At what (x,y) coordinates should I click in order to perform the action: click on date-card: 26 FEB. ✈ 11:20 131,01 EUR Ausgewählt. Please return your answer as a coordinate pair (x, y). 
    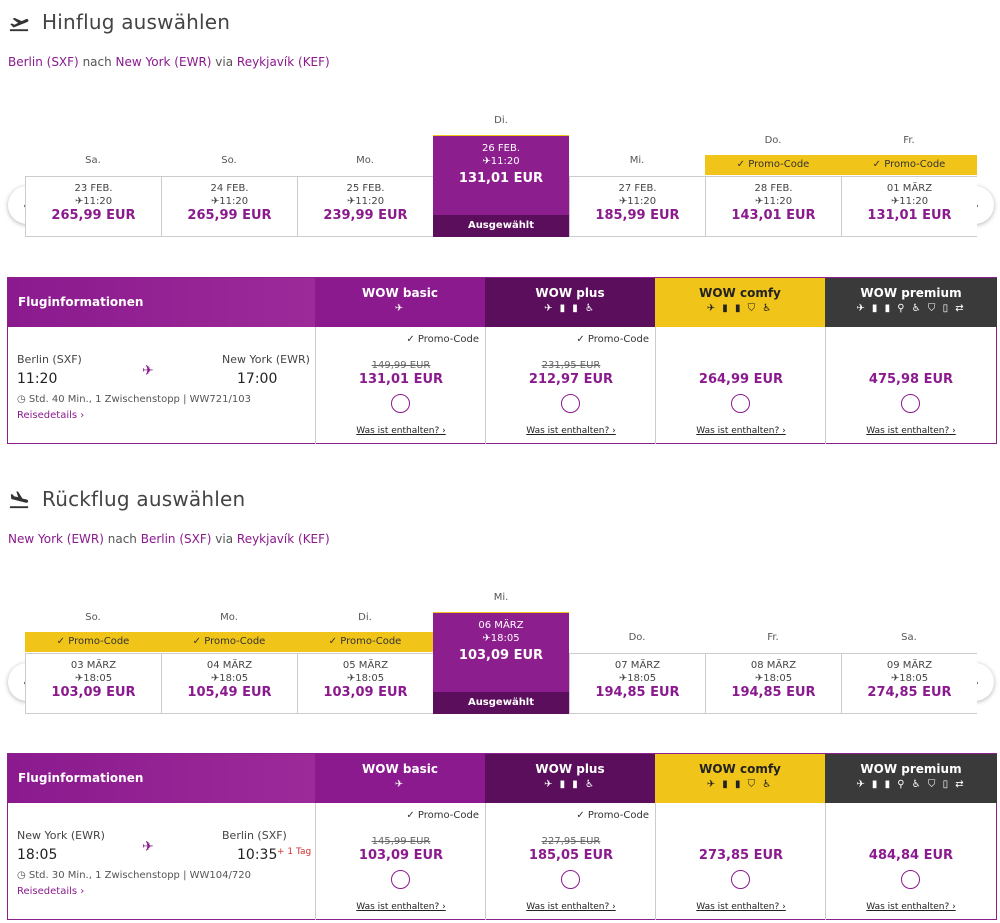
    Looking at the image, I should click on (501, 186).